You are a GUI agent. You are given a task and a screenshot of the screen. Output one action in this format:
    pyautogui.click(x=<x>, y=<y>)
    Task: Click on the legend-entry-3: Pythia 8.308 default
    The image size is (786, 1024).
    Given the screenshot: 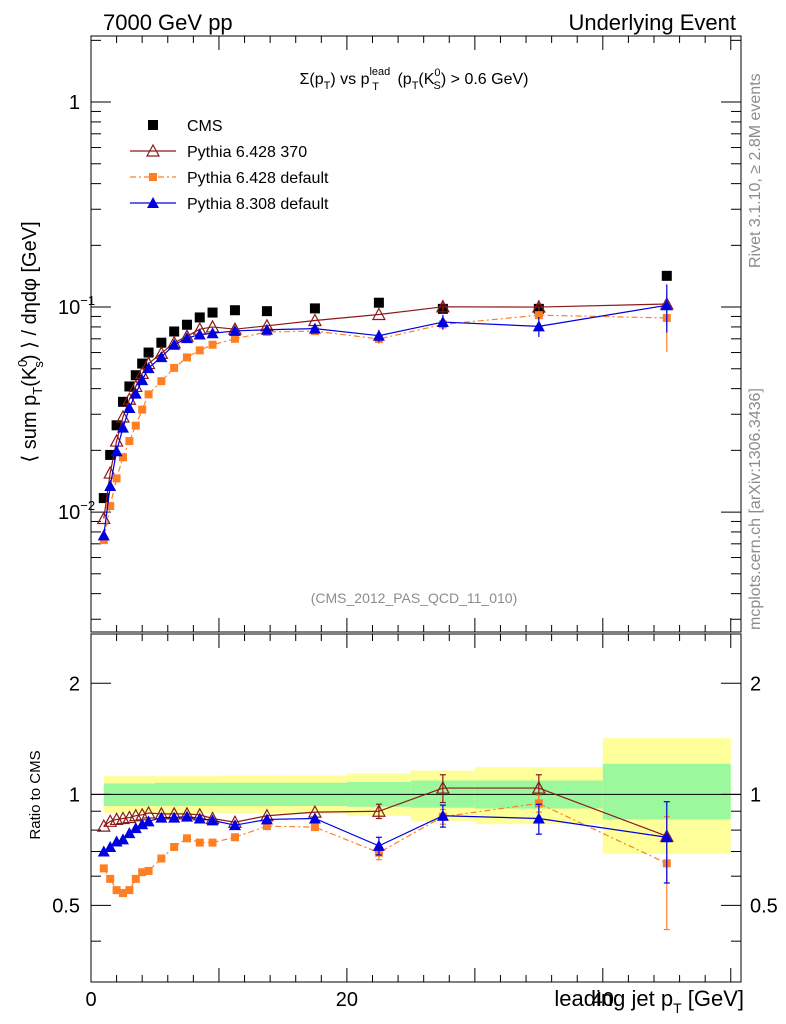 What is the action you would take?
    pyautogui.click(x=229, y=204)
    